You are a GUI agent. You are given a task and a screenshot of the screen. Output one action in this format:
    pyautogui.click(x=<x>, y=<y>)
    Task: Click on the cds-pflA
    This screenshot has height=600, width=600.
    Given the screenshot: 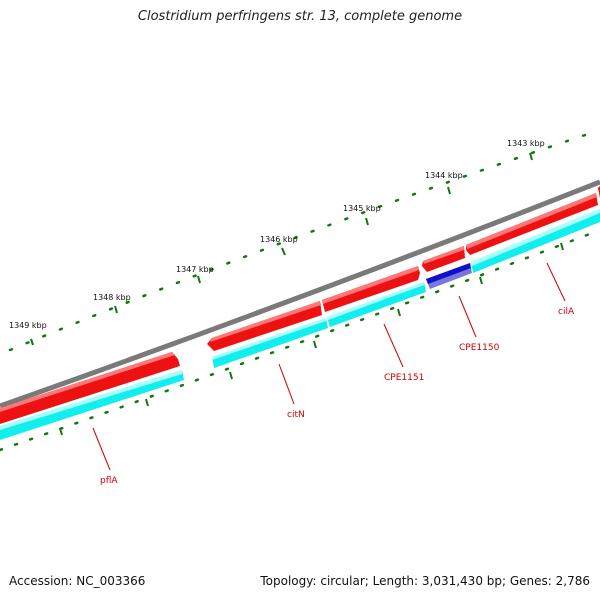 What is the action you would take?
    pyautogui.click(x=92, y=405)
    